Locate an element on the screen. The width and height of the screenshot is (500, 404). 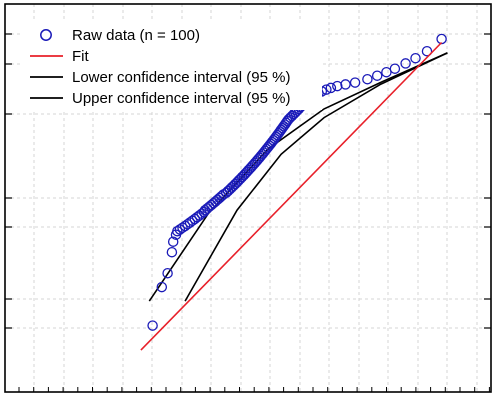
legend-background is located at coordinates (172, 66).